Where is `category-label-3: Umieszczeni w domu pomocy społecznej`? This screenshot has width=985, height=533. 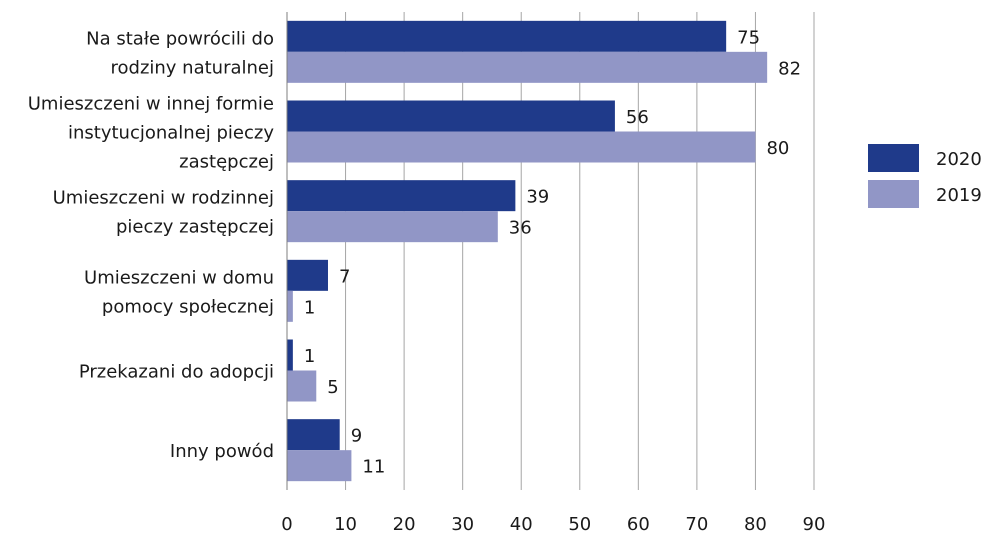
category-label-3: Umieszczeni w domu pomocy społecznej is located at coordinates (179, 292).